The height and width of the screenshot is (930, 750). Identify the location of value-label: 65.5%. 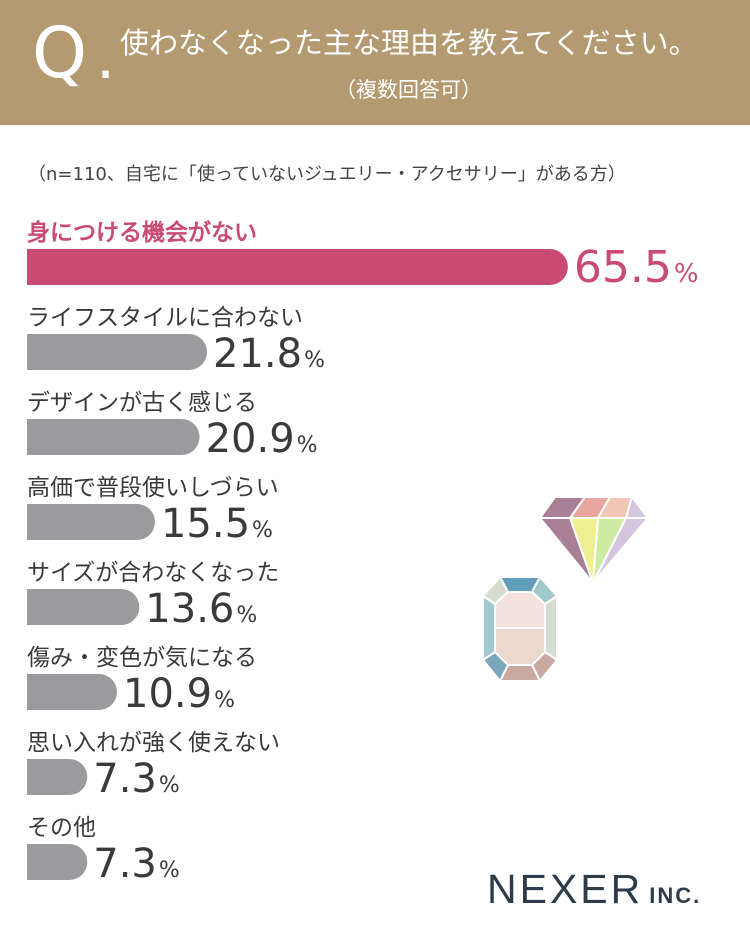
(636, 267).